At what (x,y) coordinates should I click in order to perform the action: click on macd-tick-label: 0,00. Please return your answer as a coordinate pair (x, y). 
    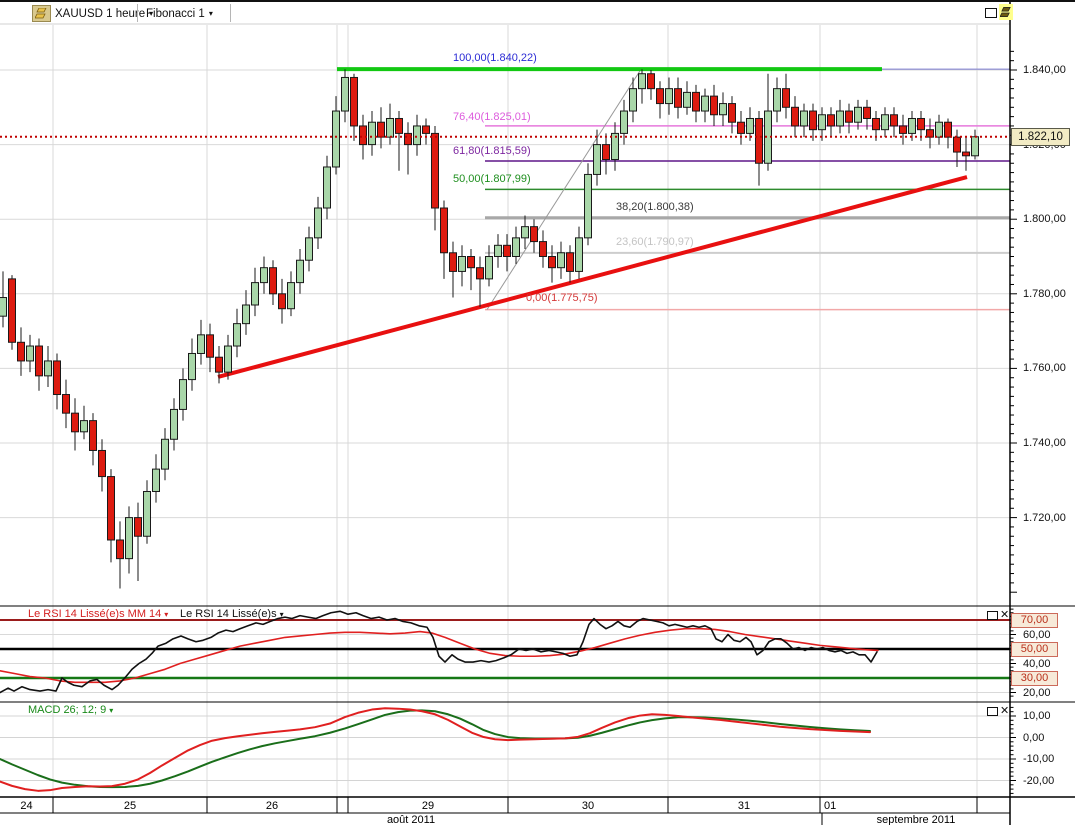
    Looking at the image, I should click on (1034, 737).